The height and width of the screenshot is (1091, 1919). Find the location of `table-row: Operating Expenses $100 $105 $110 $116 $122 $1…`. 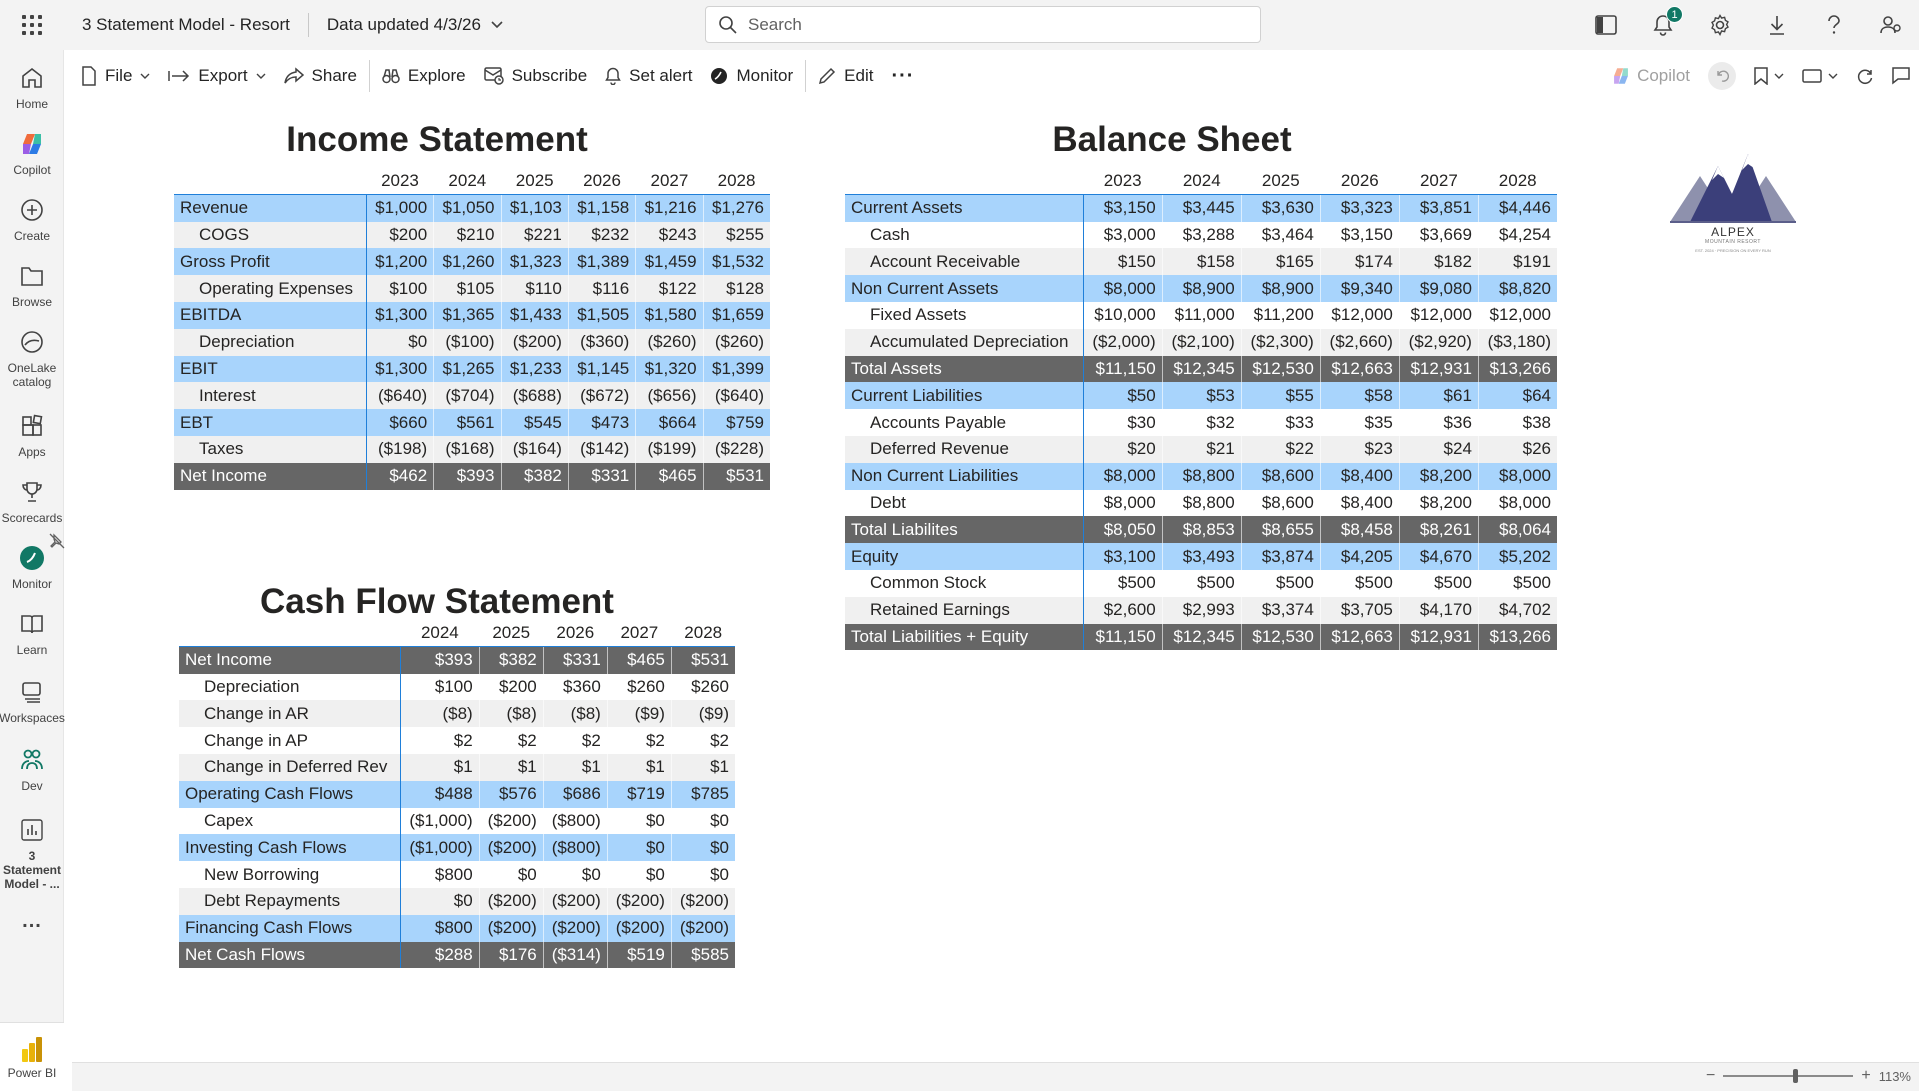

table-row: Operating Expenses $100 $105 $110 $116 $122 $1… is located at coordinates (472, 288).